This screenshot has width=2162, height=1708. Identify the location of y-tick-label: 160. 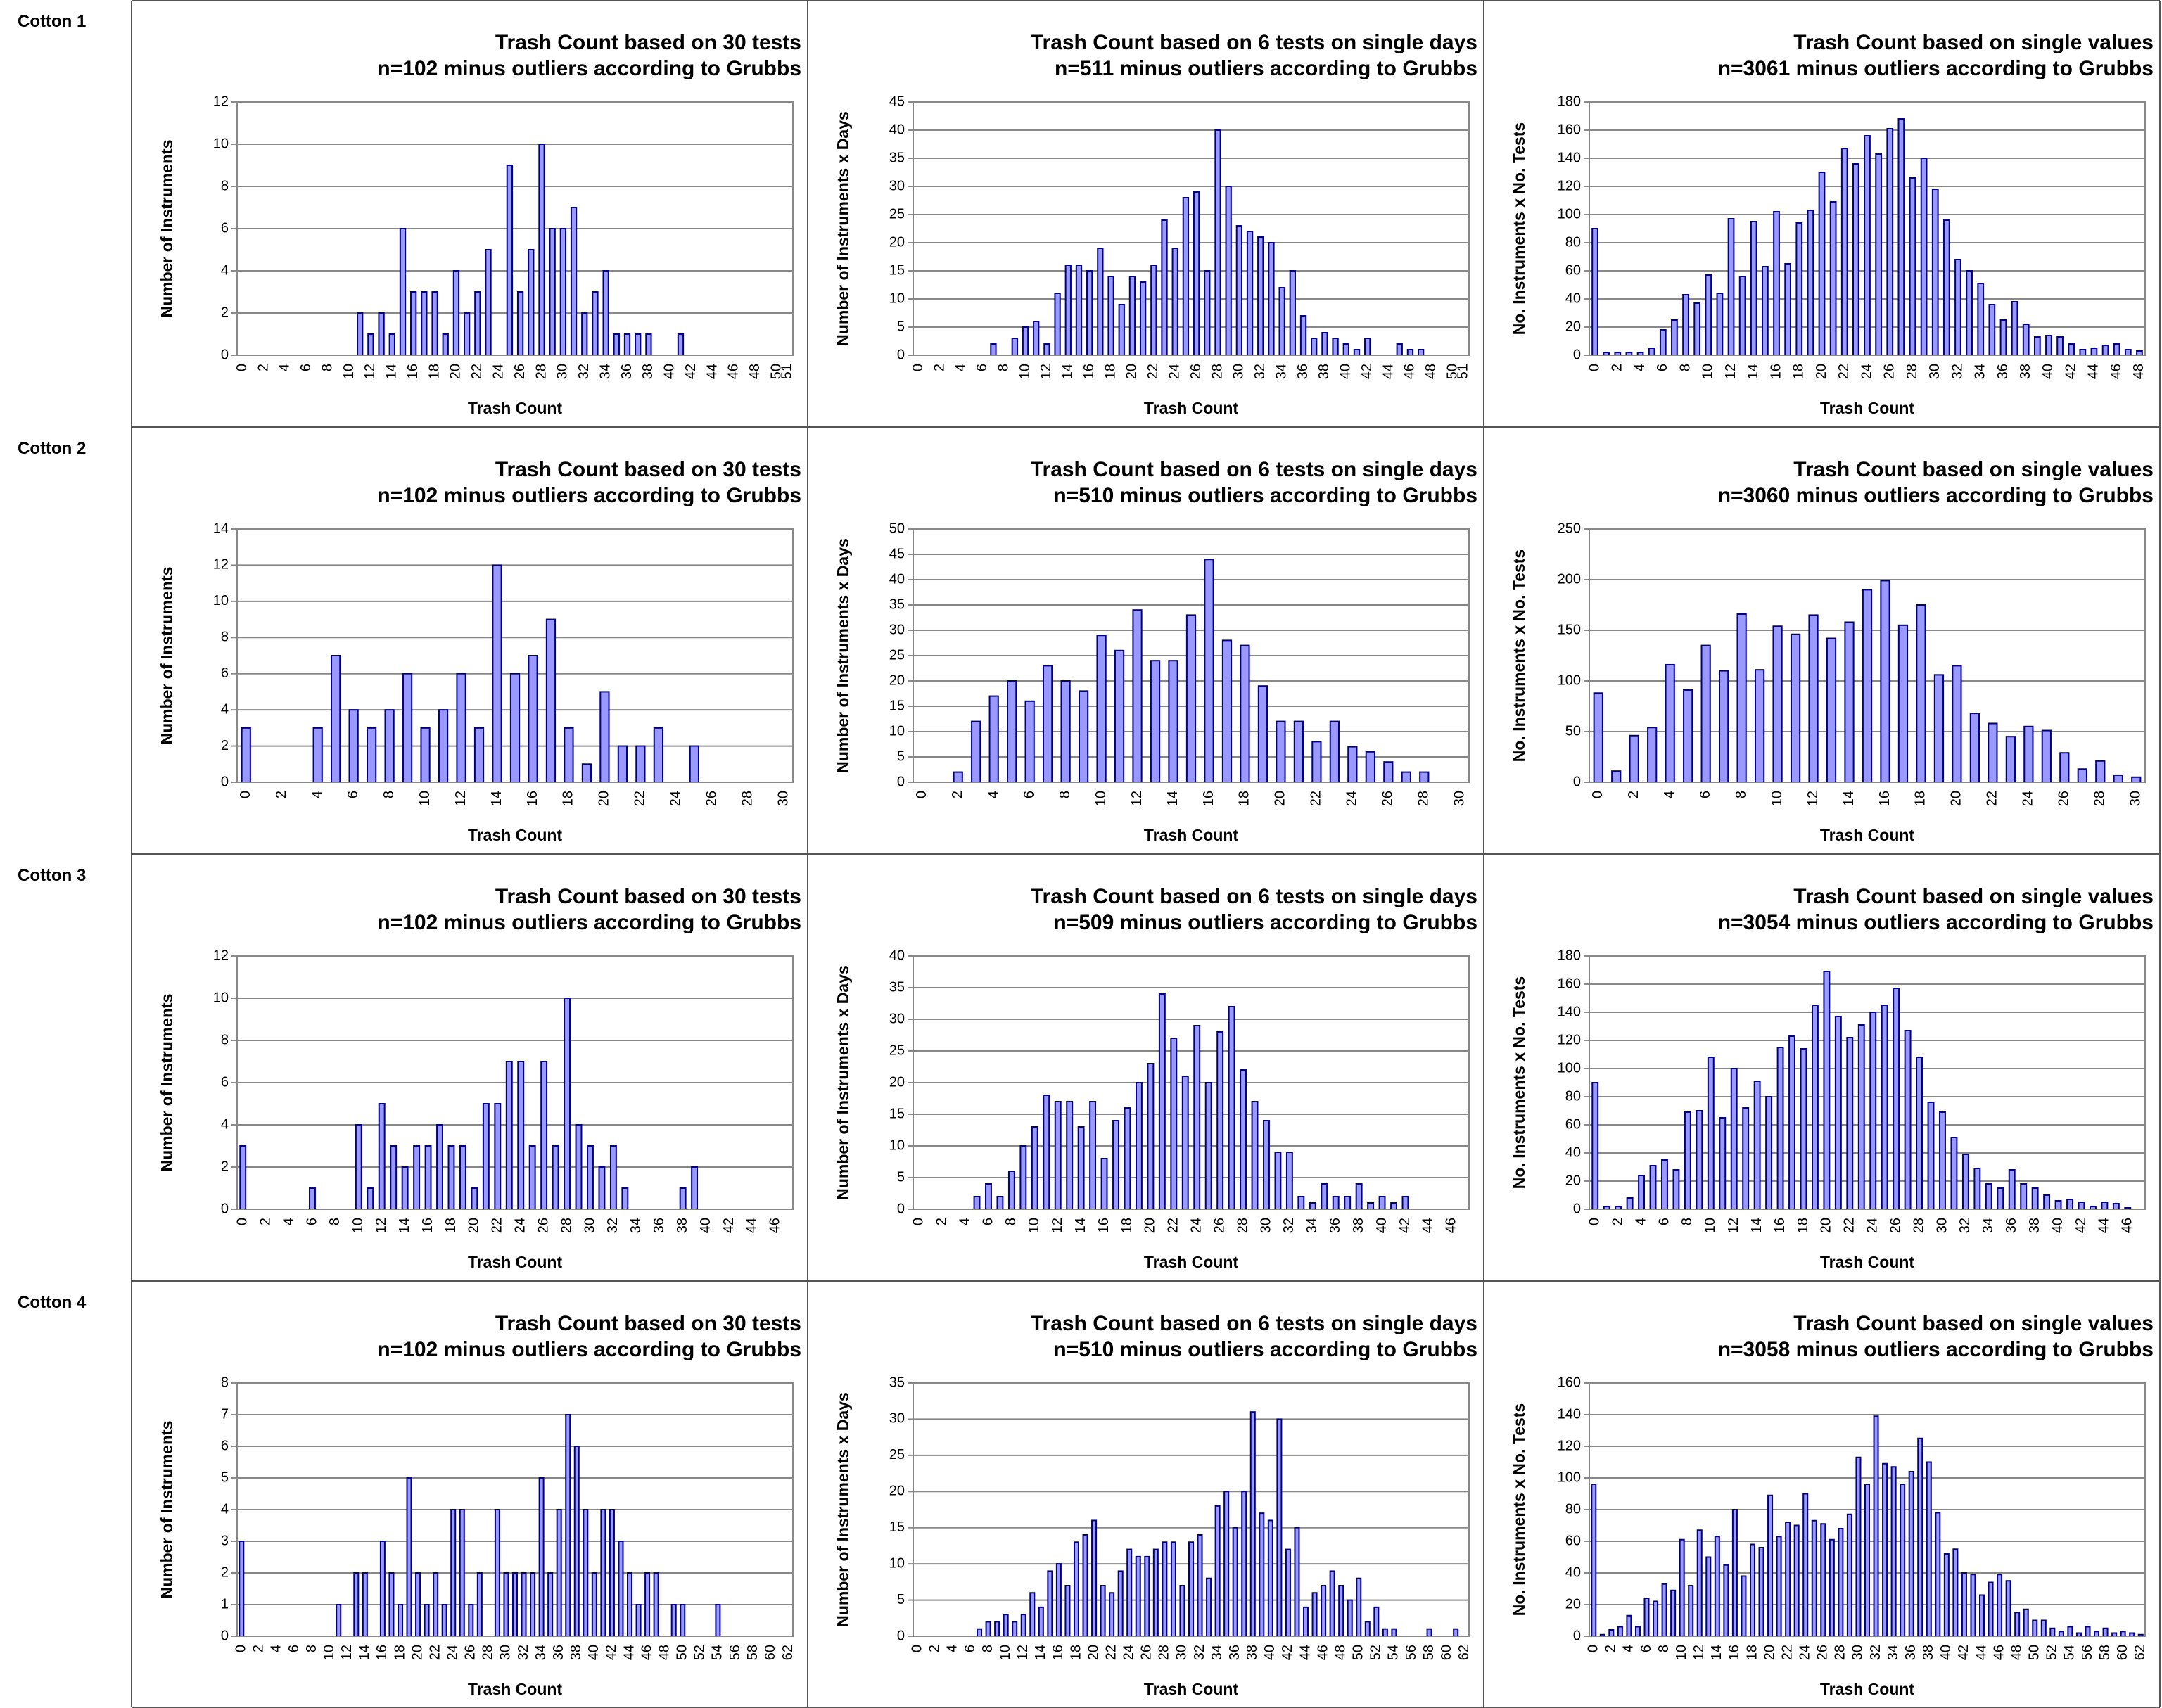
(1569, 983).